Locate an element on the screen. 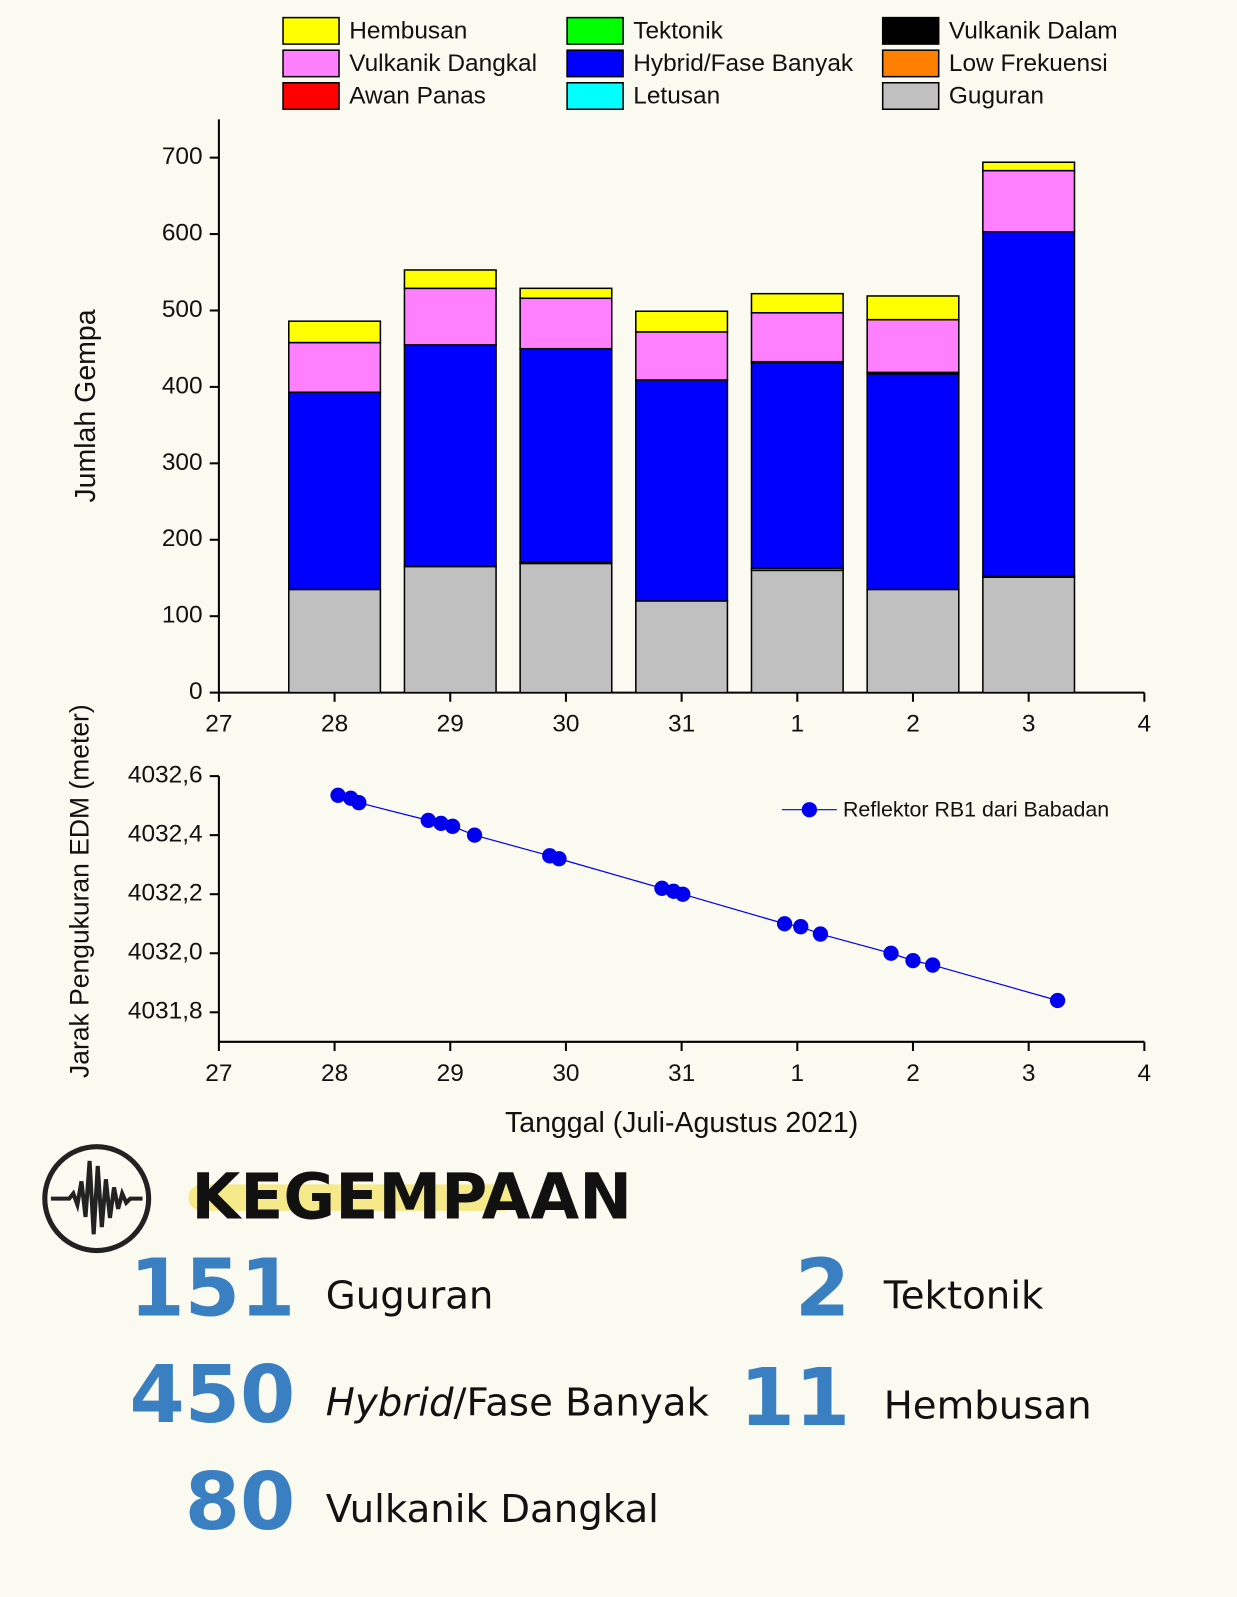 This screenshot has width=1237, height=1597. legend-label: Hybrid/Fase Banyak is located at coordinates (743, 63).